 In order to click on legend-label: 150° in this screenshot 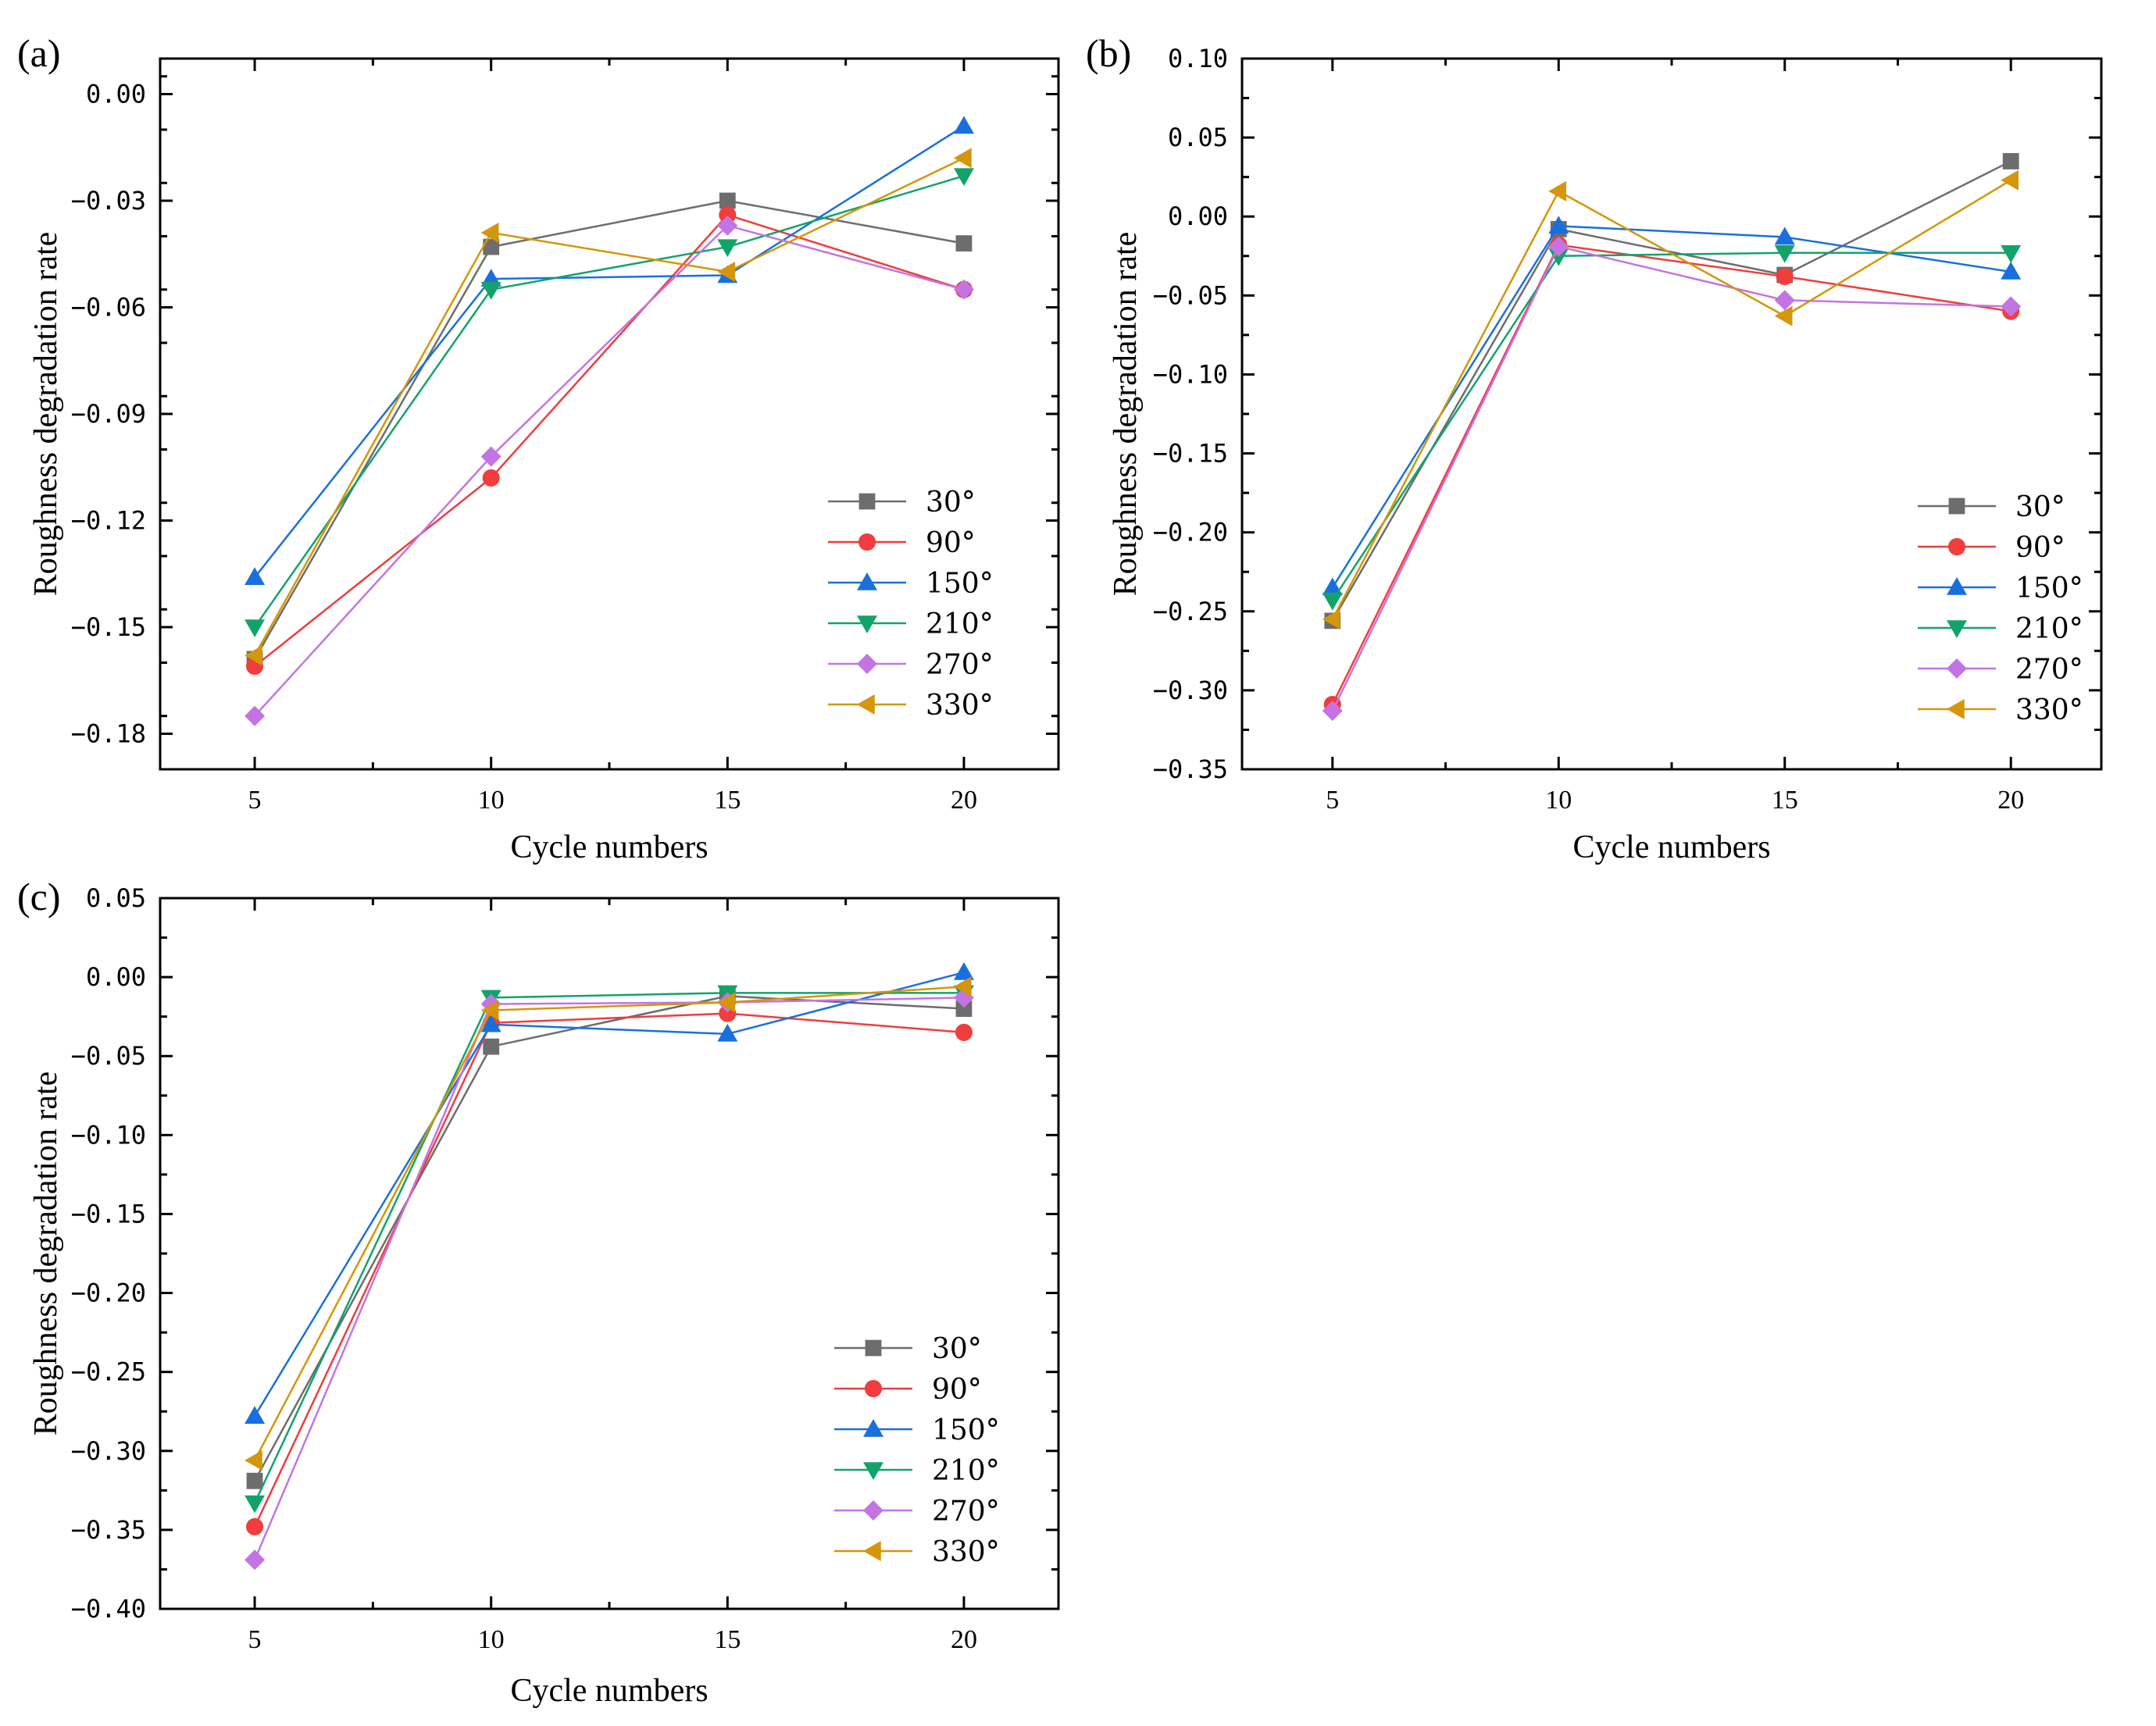, I will do `click(966, 1430)`.